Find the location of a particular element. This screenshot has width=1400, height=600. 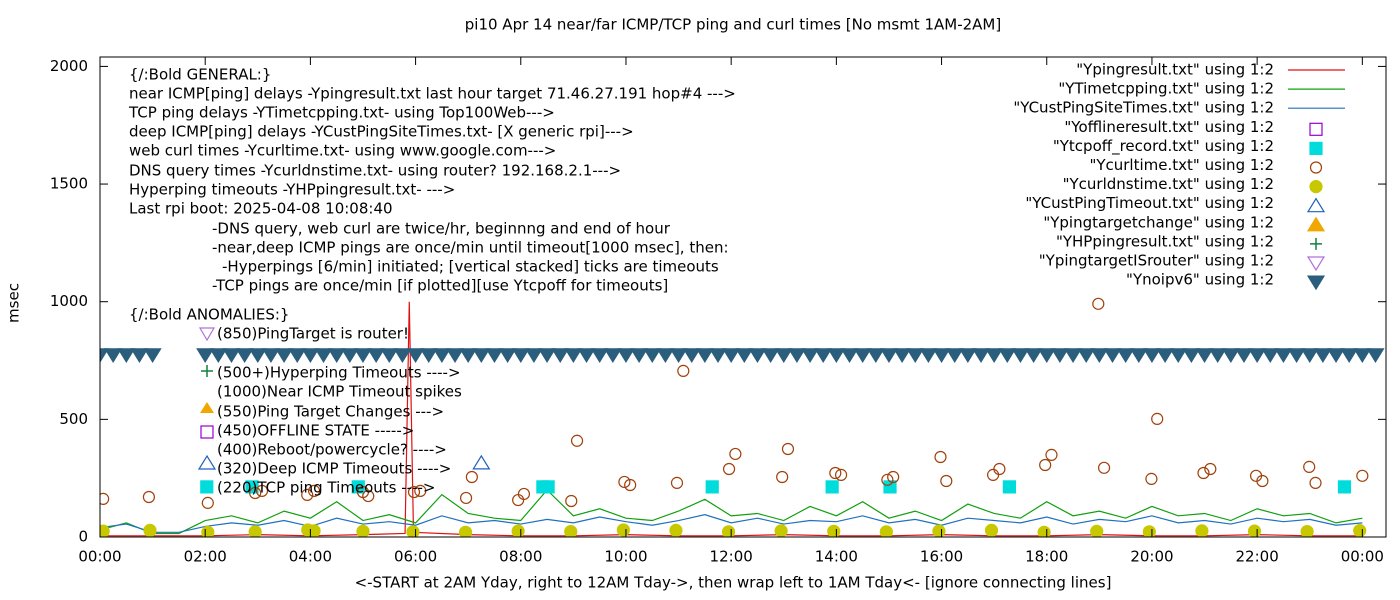

legend-label: "YHPpingresult.txt" using 1:2 is located at coordinates (1165, 241).